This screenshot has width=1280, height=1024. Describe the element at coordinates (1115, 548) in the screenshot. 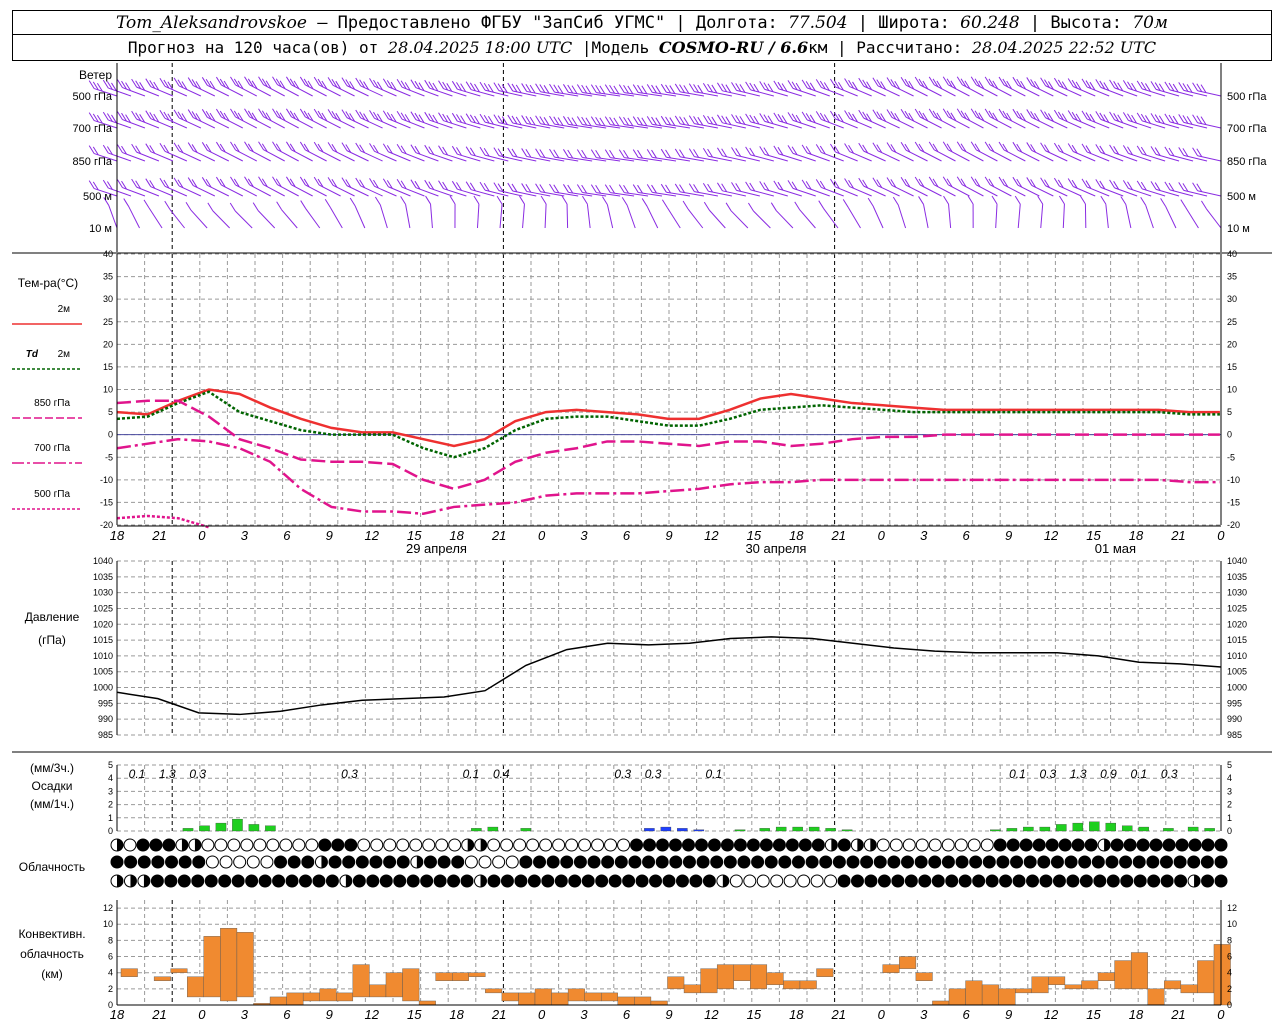

I see `day-label: 01 мая` at that location.